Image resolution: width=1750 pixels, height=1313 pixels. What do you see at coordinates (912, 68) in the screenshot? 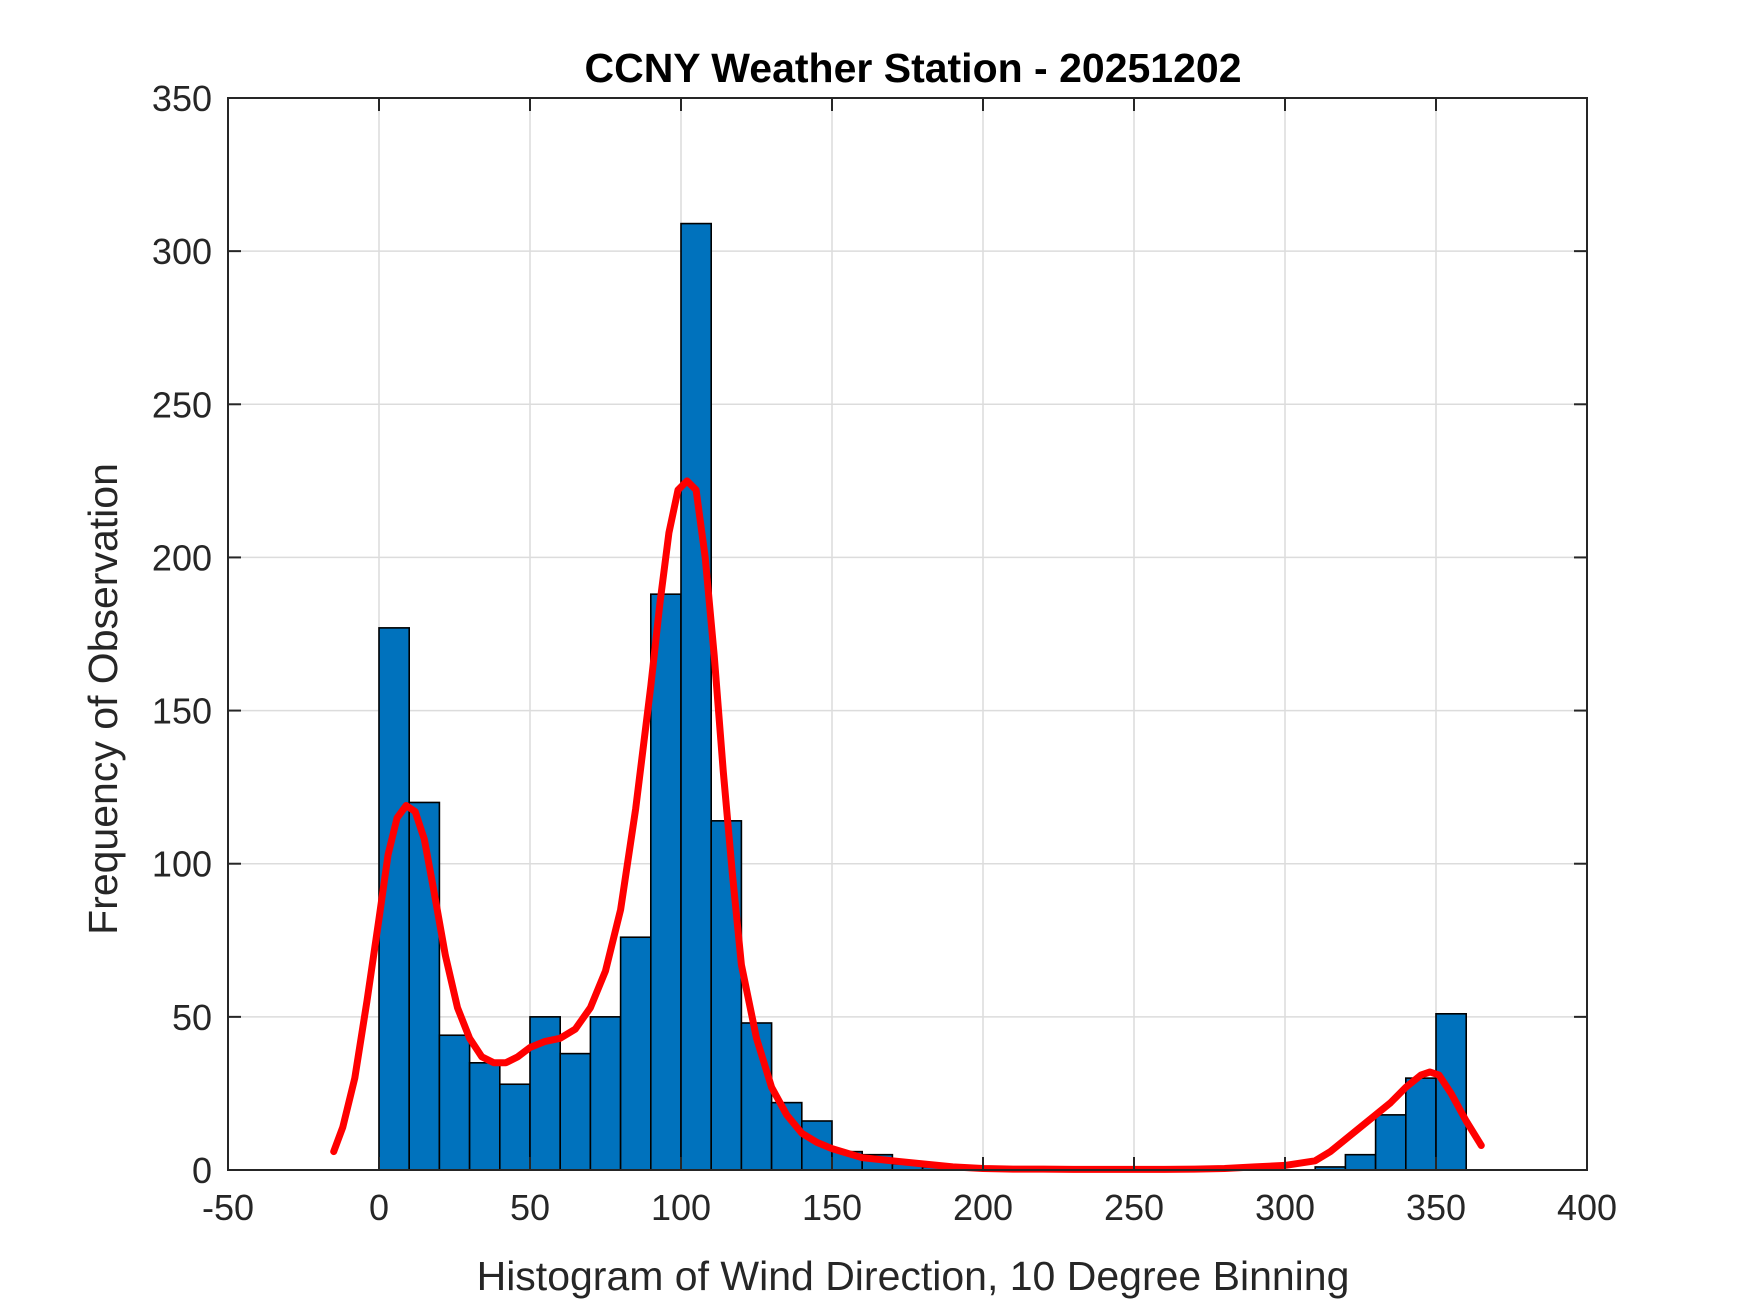
I see `chart-title: CCNY Weather Station - 20251202` at bounding box center [912, 68].